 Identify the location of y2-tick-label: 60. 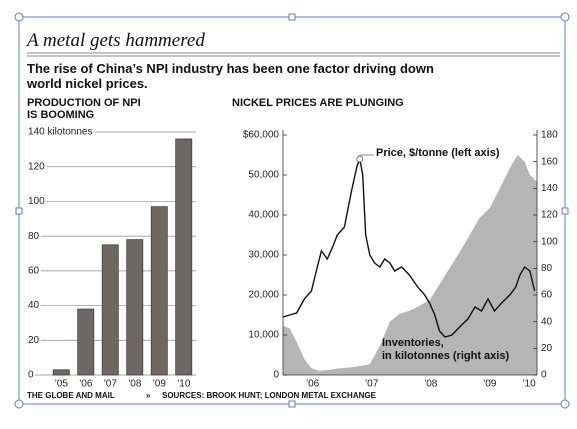
(547, 295).